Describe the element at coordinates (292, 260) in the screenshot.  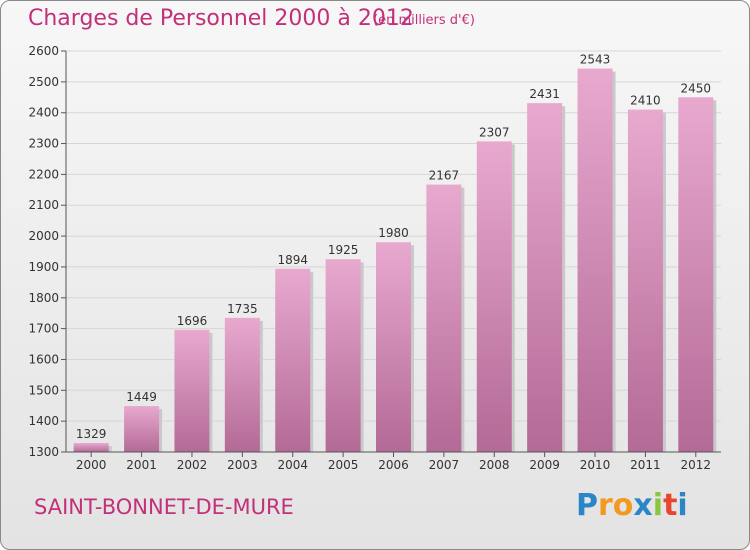
I see `data-label: 1894` at that location.